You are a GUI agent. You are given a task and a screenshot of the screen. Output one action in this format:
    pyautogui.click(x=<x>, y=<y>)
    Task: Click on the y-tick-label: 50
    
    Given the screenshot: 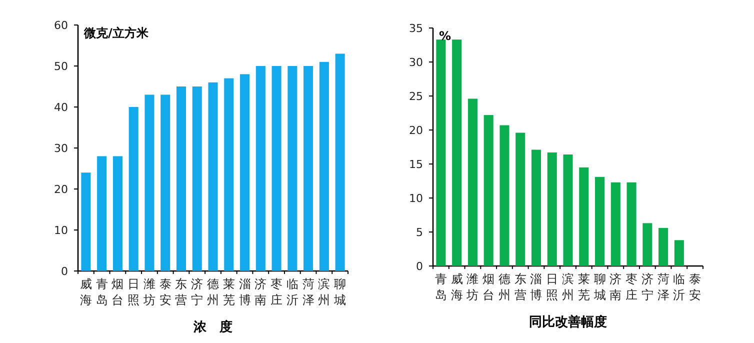 What is the action you would take?
    pyautogui.click(x=61, y=66)
    